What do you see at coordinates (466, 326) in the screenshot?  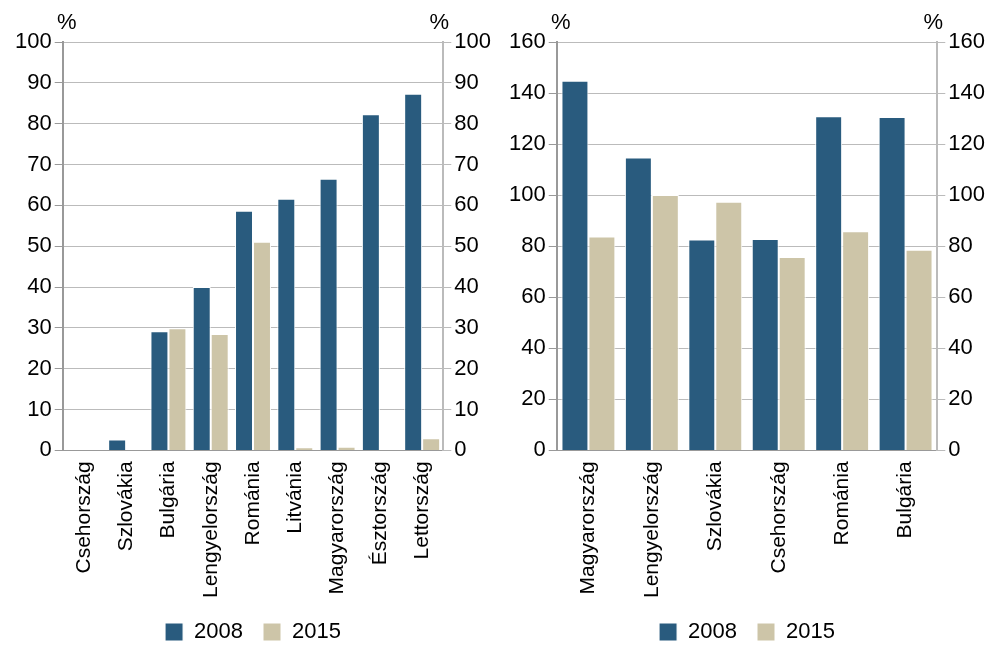 I see `y2-tick-label: 30` at bounding box center [466, 326].